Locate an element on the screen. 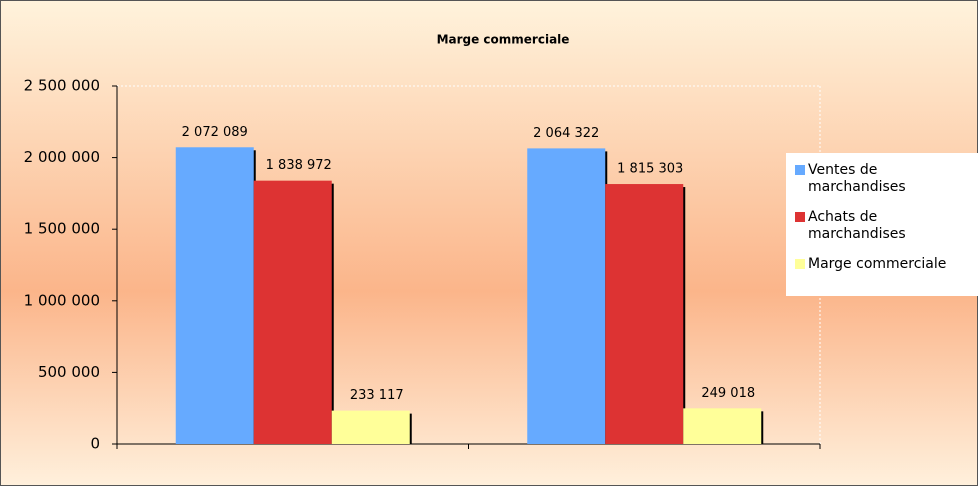 The width and height of the screenshot is (978, 486). legend-label: Achats de marchandises is located at coordinates (857, 225).